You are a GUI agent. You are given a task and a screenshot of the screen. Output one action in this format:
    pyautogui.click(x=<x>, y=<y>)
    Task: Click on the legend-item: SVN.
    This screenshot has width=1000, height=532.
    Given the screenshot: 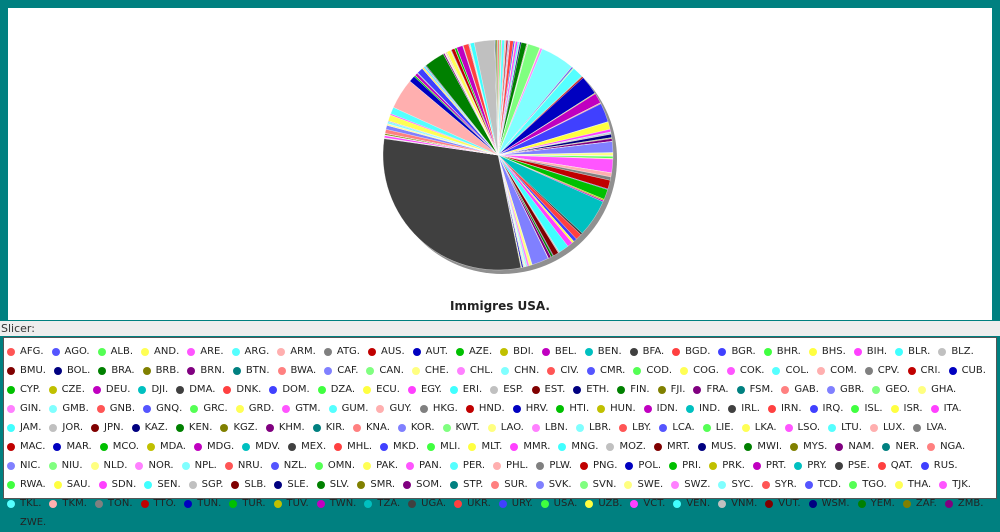 What is the action you would take?
    pyautogui.click(x=598, y=484)
    